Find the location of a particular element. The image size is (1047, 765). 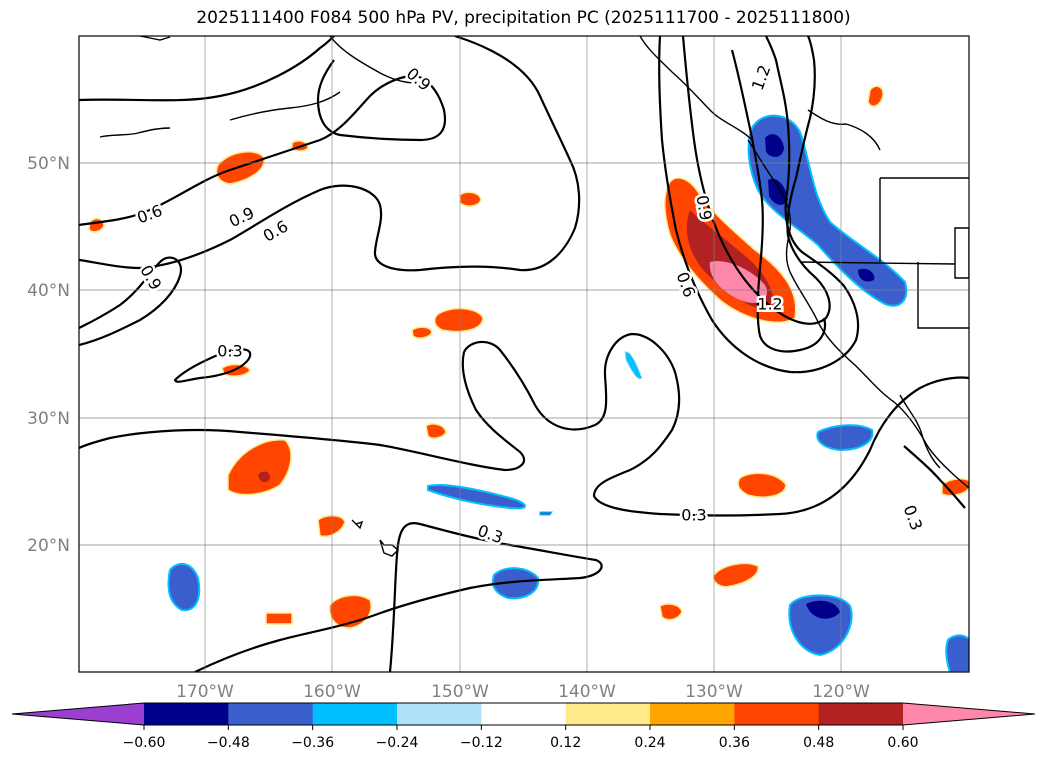

colorbar-tick-label: −0.12 is located at coordinates (481, 743).